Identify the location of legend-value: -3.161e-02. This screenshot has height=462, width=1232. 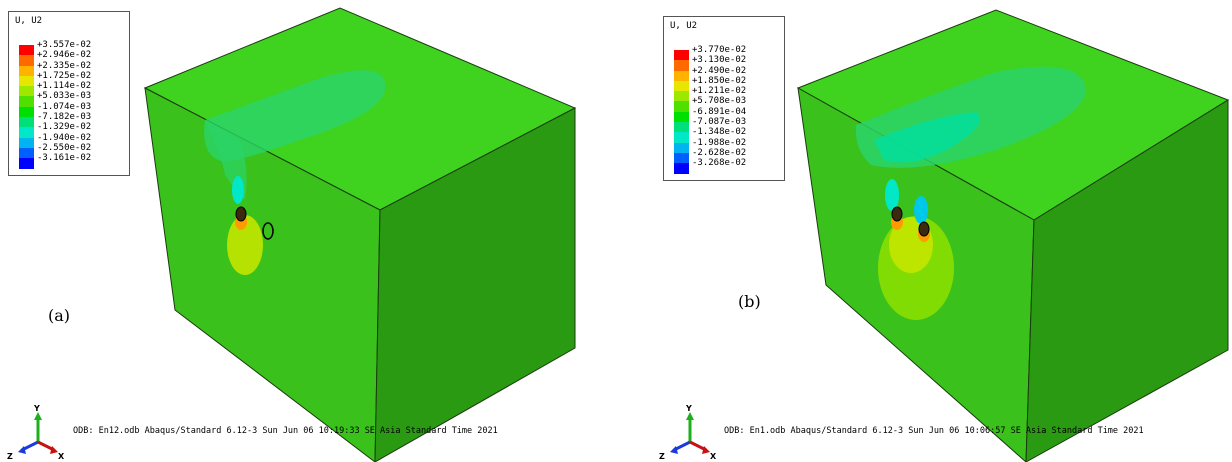
(64, 158).